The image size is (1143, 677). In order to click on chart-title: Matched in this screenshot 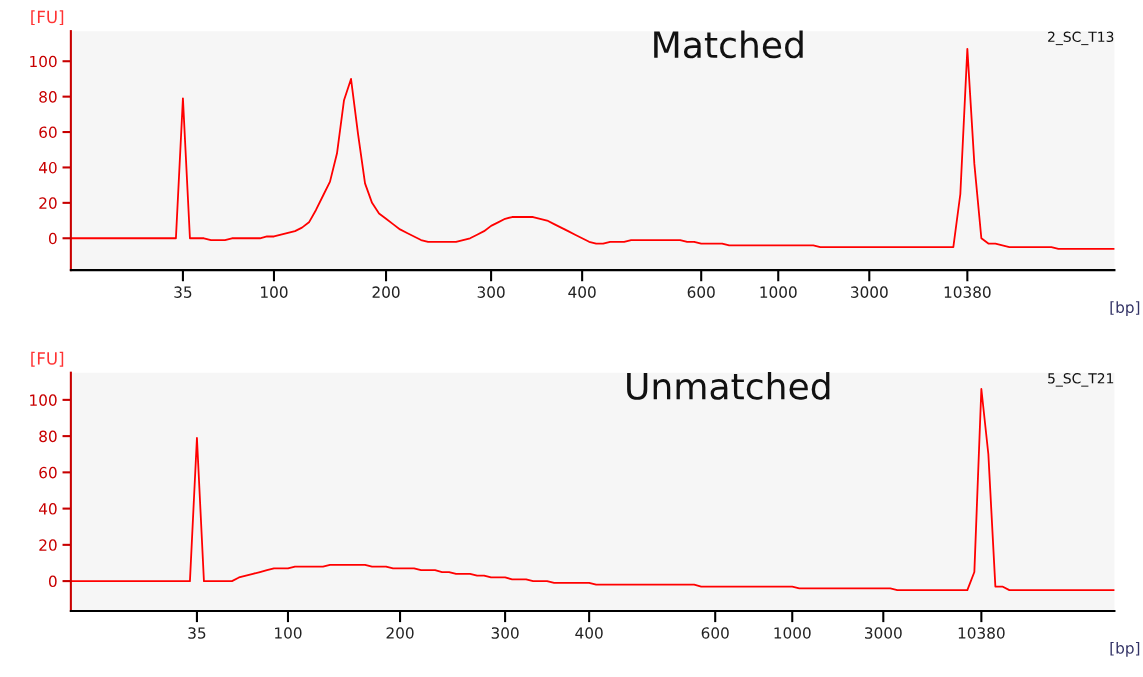, I will do `click(728, 44)`.